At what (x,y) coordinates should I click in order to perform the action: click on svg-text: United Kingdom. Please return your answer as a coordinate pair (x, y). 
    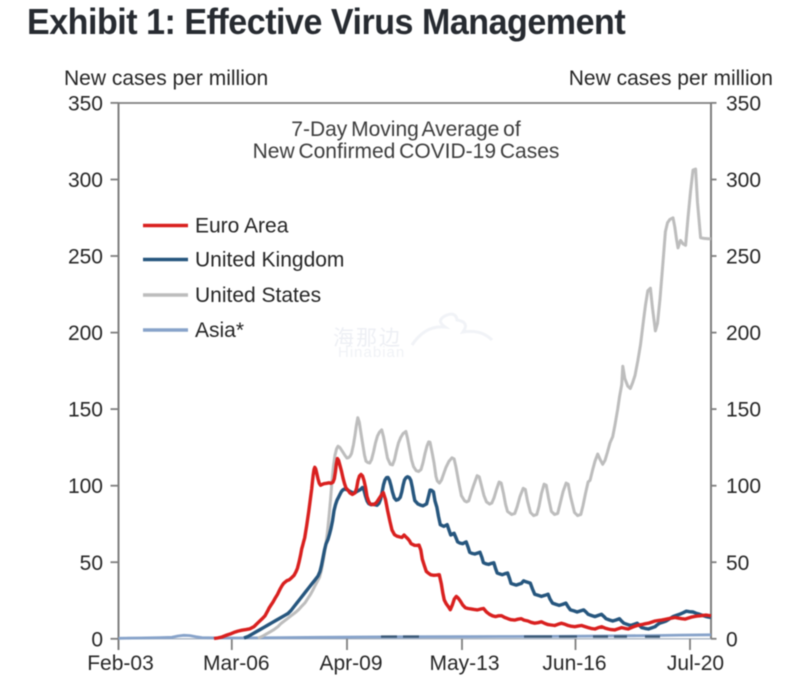
    Looking at the image, I should click on (269, 260).